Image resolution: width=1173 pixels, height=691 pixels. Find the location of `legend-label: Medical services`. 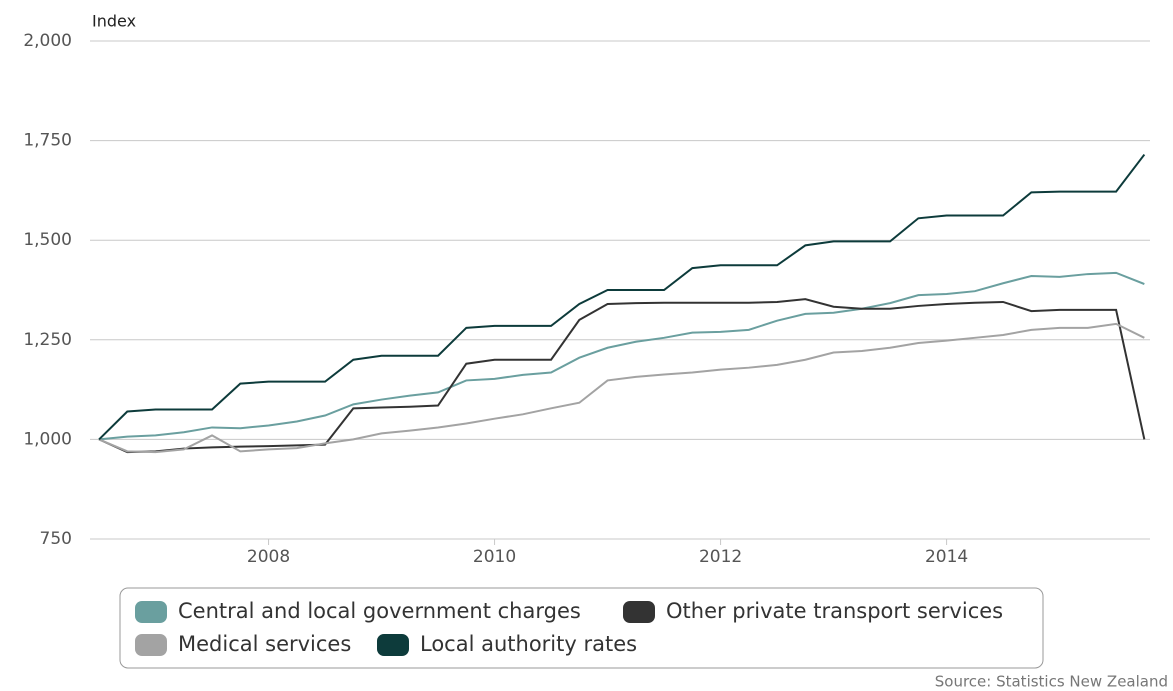

legend-label: Medical services is located at coordinates (264, 644).